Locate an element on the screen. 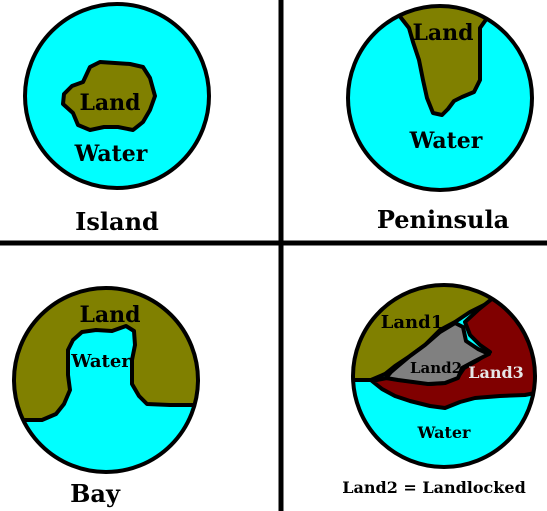 The image size is (547, 511). land1-label: Land1 is located at coordinates (412, 322).